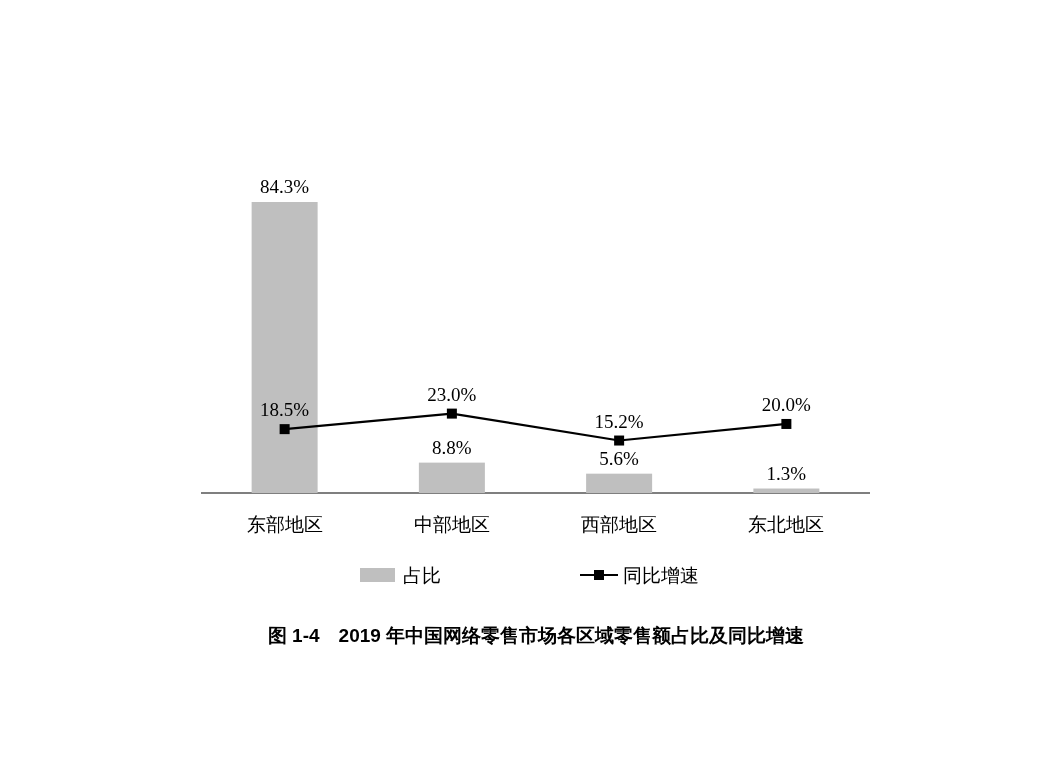  I want to click on data-label: 20.0%, so click(786, 404).